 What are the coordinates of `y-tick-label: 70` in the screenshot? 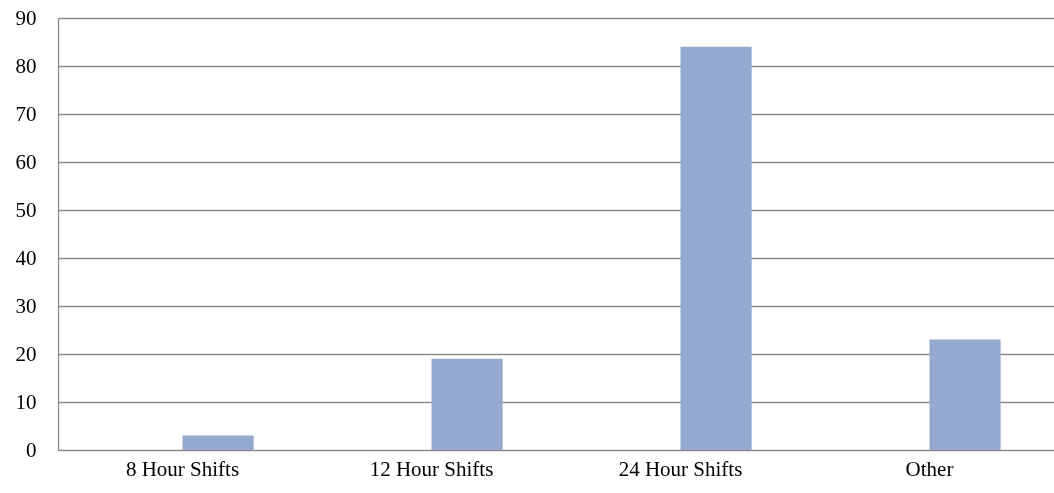 It's located at (26, 113).